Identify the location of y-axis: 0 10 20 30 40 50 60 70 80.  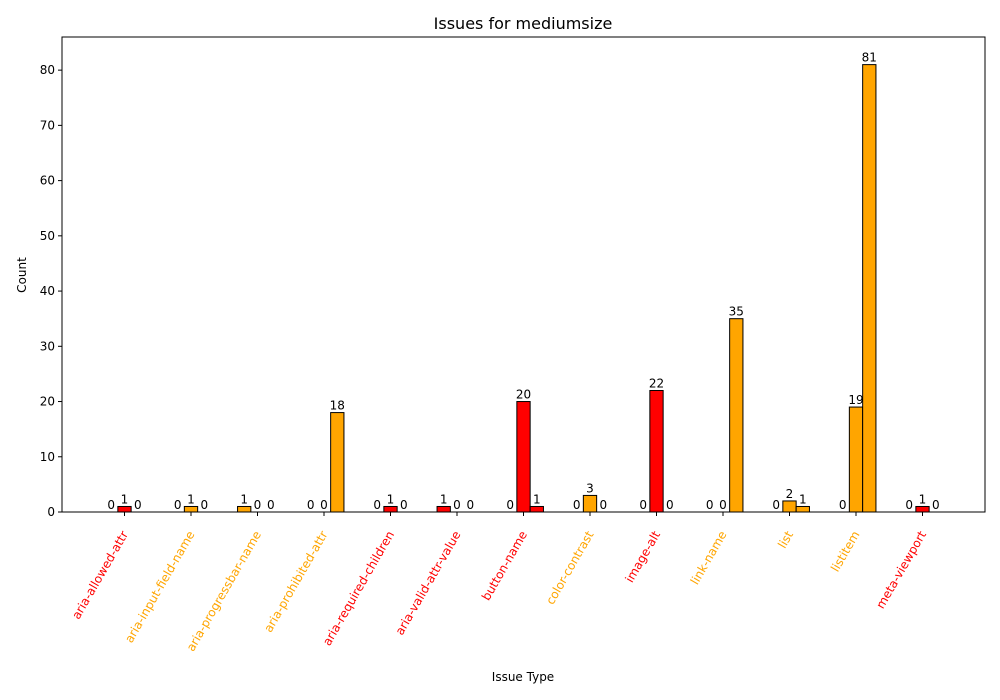
(51, 291).